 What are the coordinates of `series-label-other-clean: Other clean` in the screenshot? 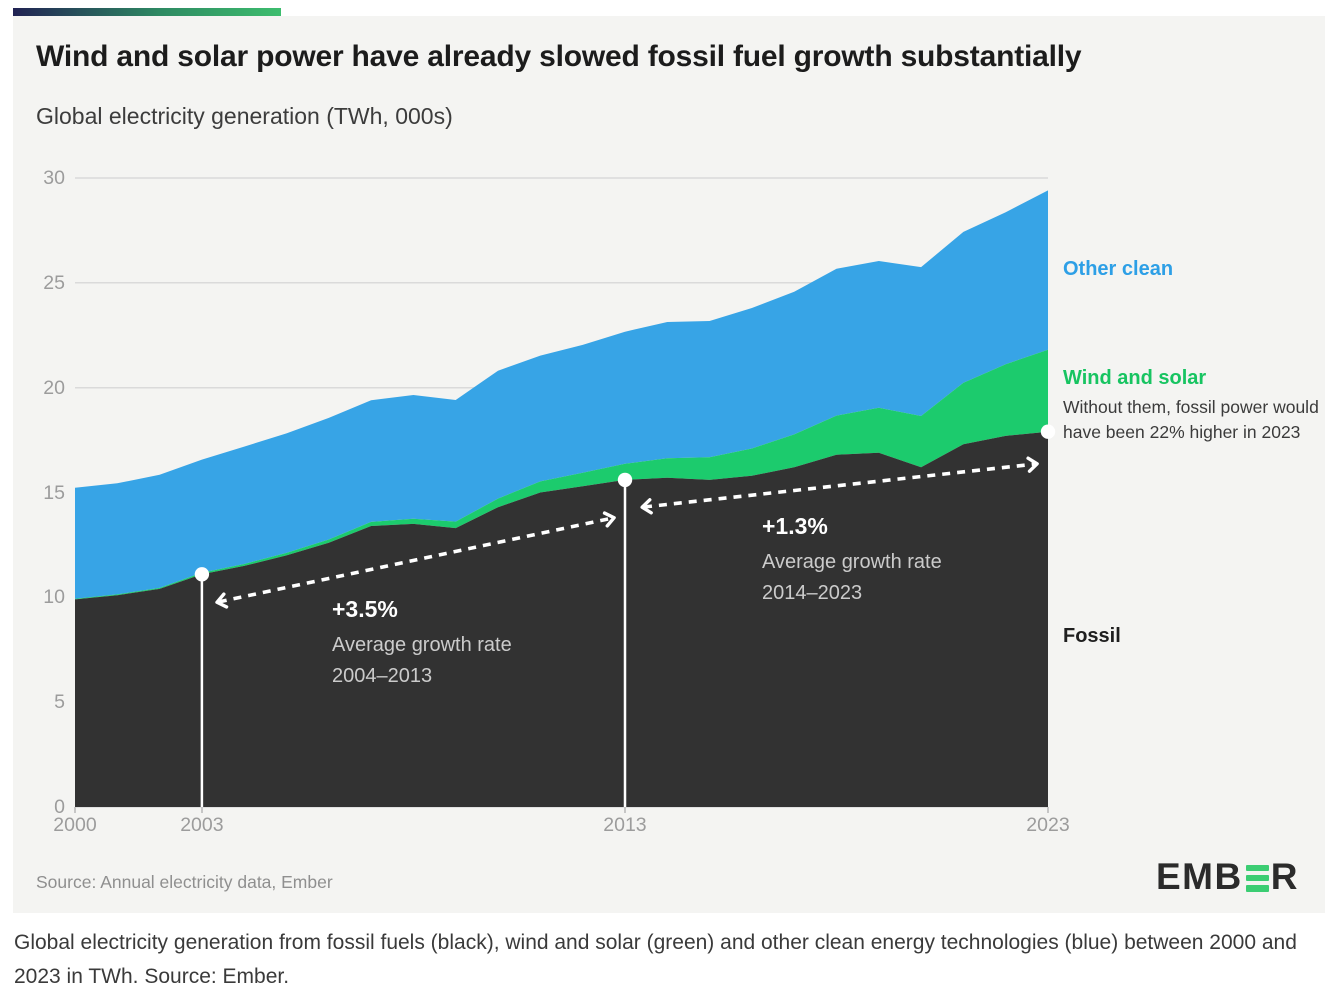 It's located at (1118, 269).